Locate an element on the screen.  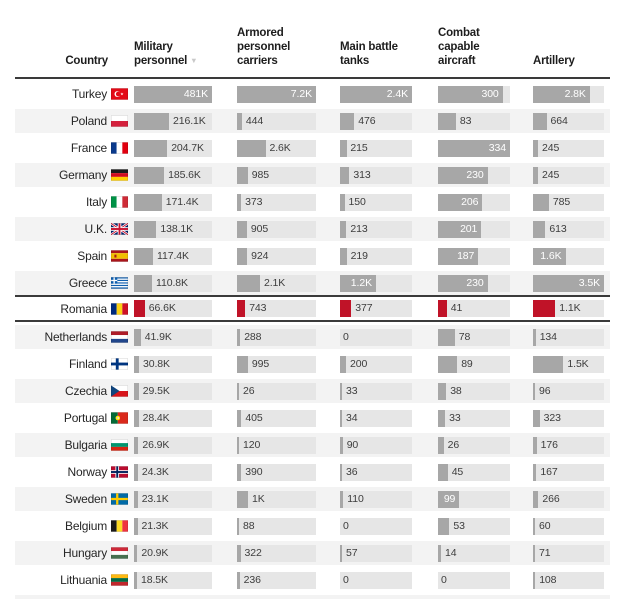
value-label: 985 is located at coordinates (260, 174).